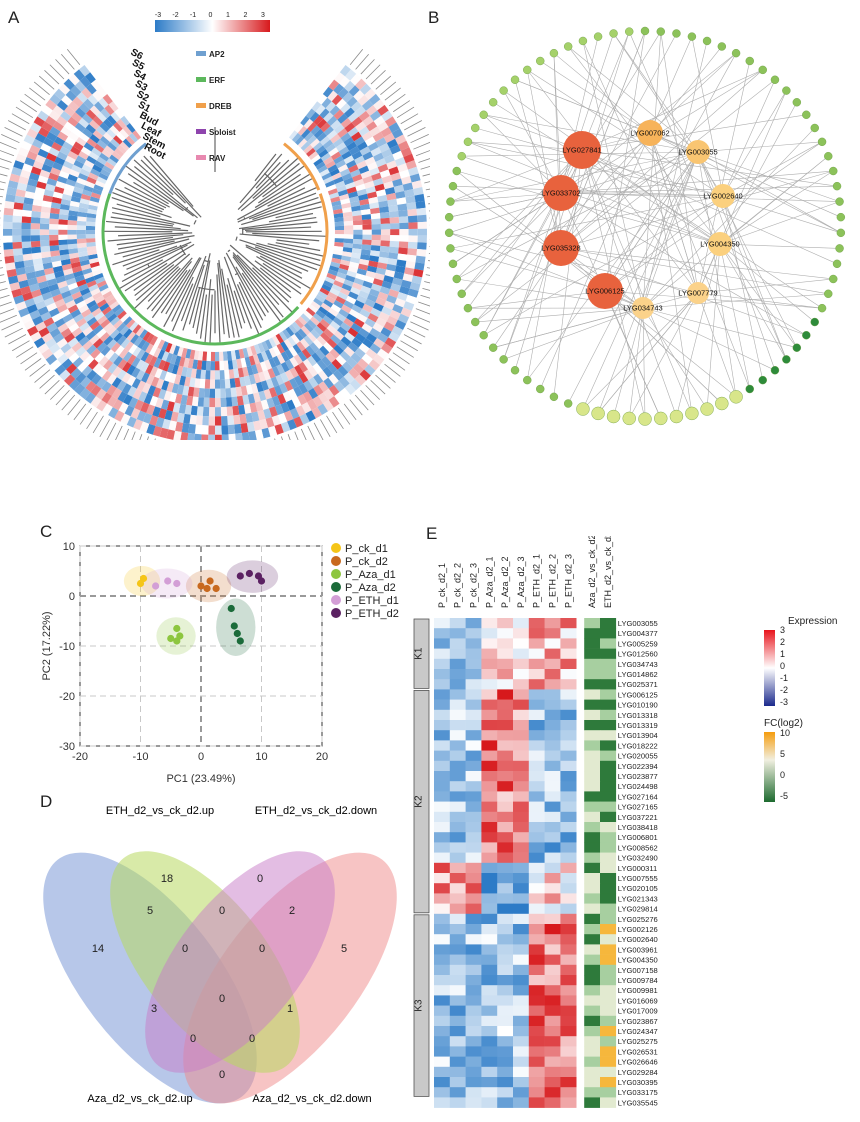 Image resolution: width=860 pixels, height=1122 pixels. Describe the element at coordinates (46, 531) in the screenshot. I see `panel-label-c: C` at that location.